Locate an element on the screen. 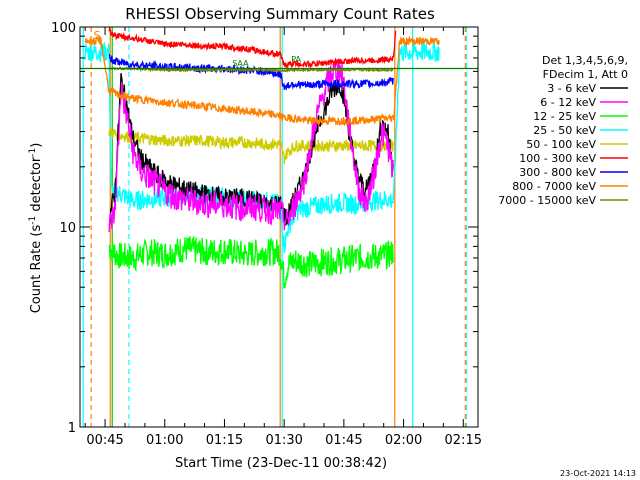 The image size is (640, 480). x-tick-label: 00:45 is located at coordinates (104, 440).